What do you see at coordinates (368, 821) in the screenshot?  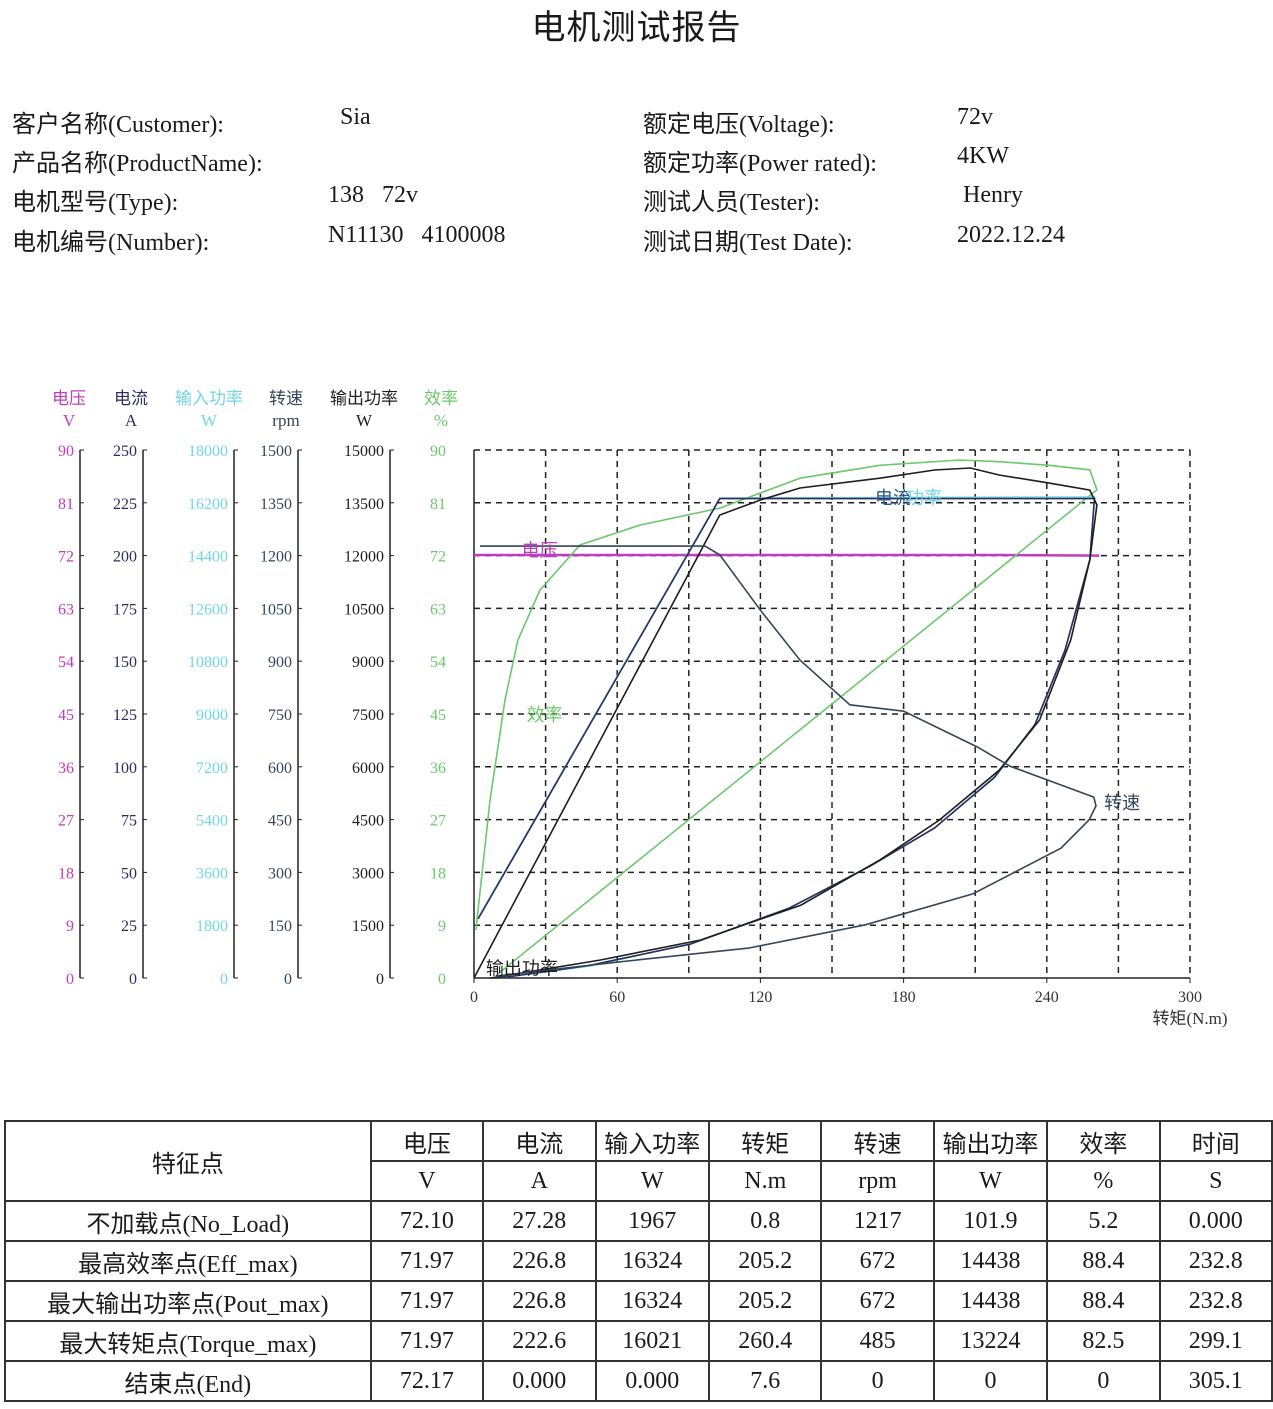 I see `y-tick-label: 4500` at bounding box center [368, 821].